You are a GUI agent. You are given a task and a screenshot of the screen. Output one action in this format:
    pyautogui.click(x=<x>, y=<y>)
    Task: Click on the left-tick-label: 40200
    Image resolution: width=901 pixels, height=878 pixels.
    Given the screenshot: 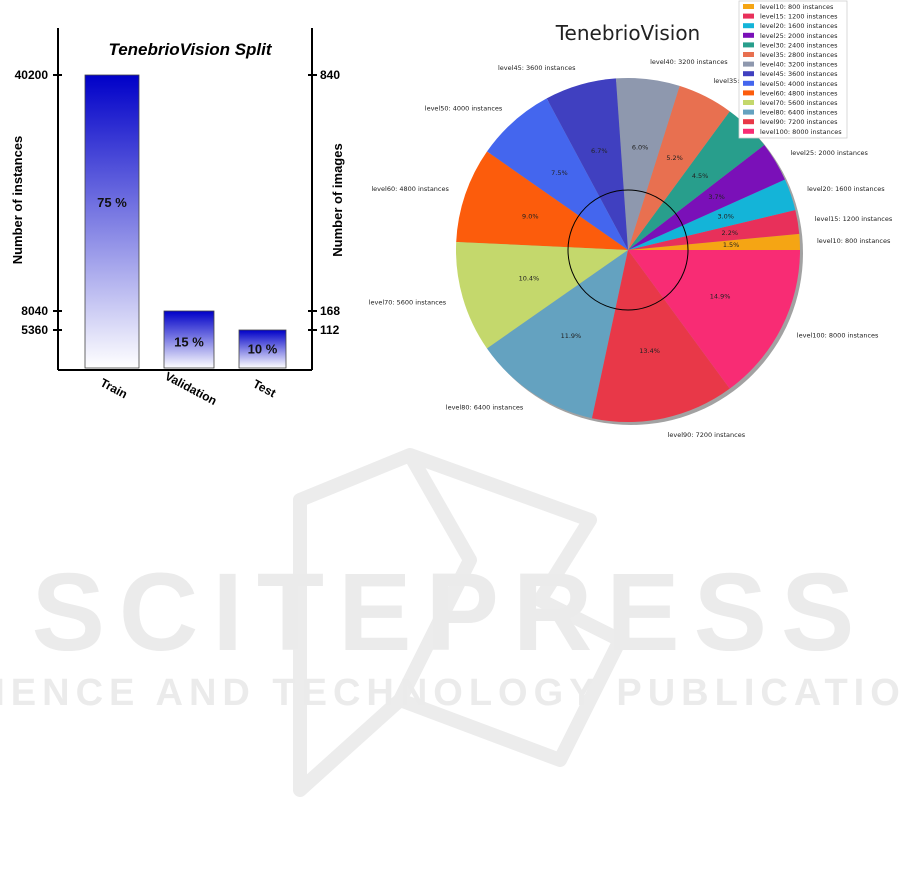 What is the action you would take?
    pyautogui.click(x=32, y=75)
    